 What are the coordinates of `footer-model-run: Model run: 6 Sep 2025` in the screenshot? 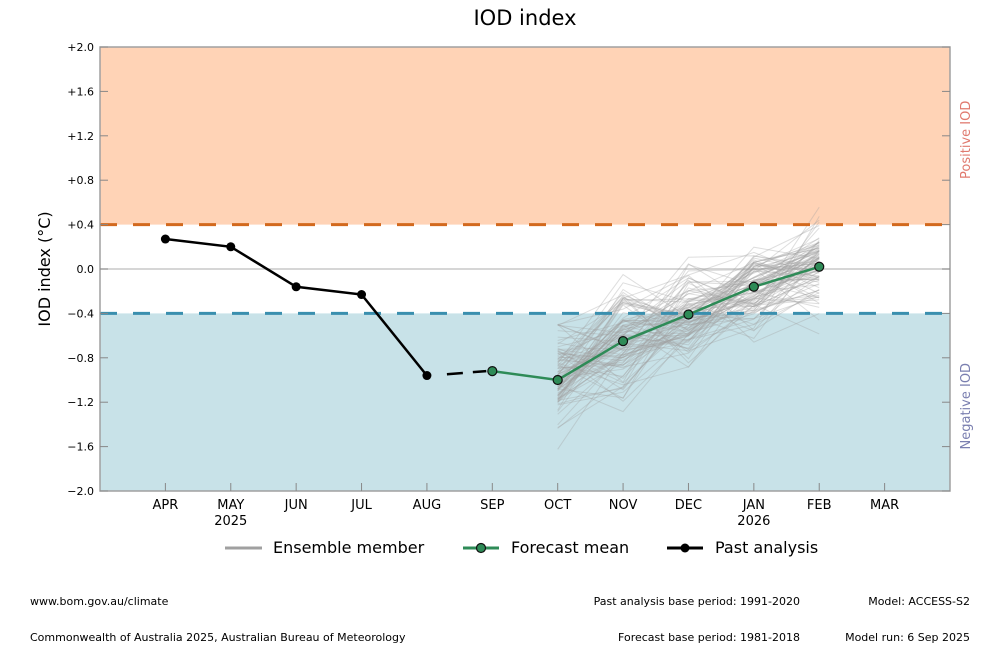 It's located at (907, 637).